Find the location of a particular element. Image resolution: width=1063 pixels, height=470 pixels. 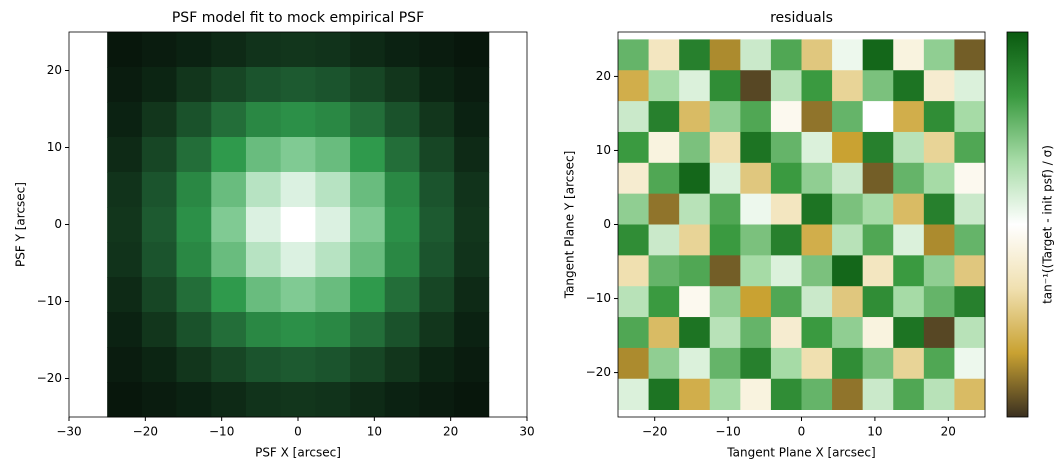

y-tick-label: −10 is located at coordinates (598, 298).